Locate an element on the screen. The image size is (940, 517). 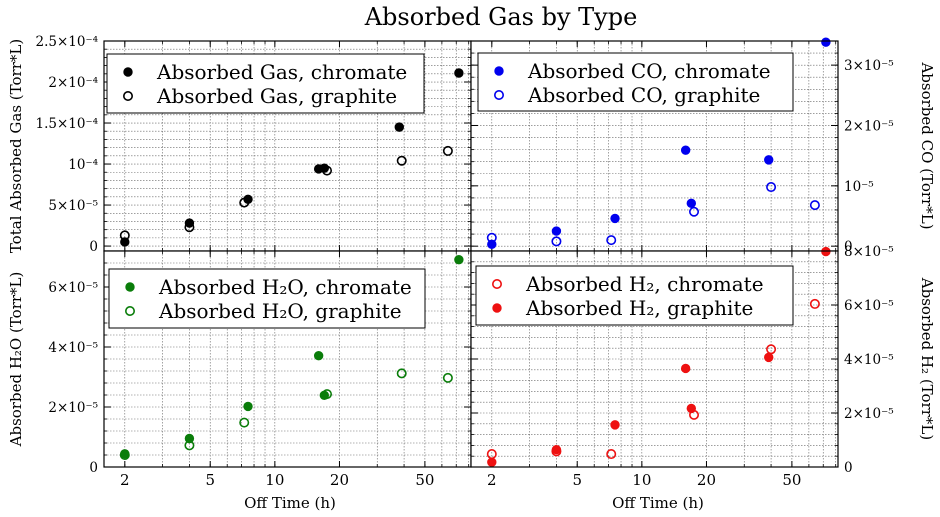
legend-label: Absorbed CO, chromate is located at coordinates (649, 71).